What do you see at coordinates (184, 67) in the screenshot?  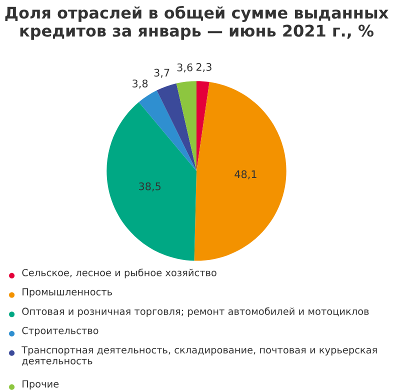 I see `data-label: 3,6` at bounding box center [184, 67].